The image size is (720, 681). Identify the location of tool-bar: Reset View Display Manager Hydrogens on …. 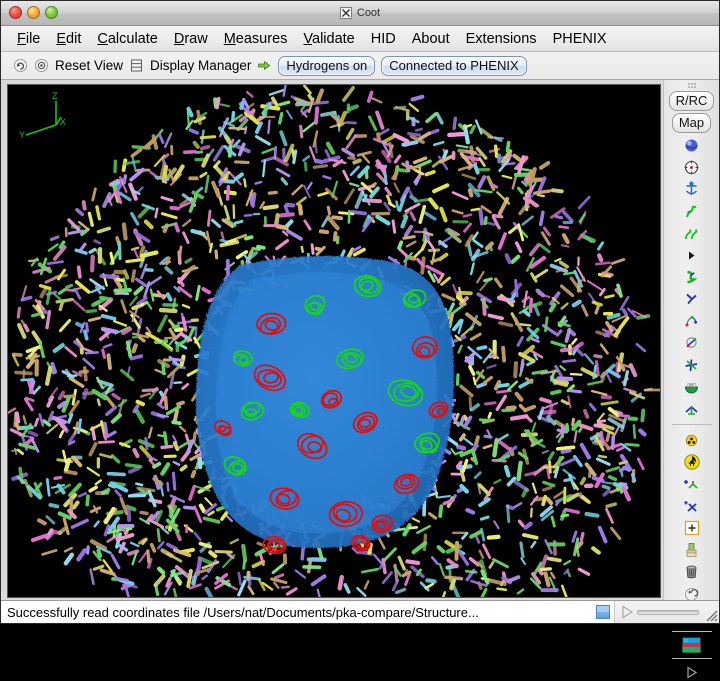
(360, 66).